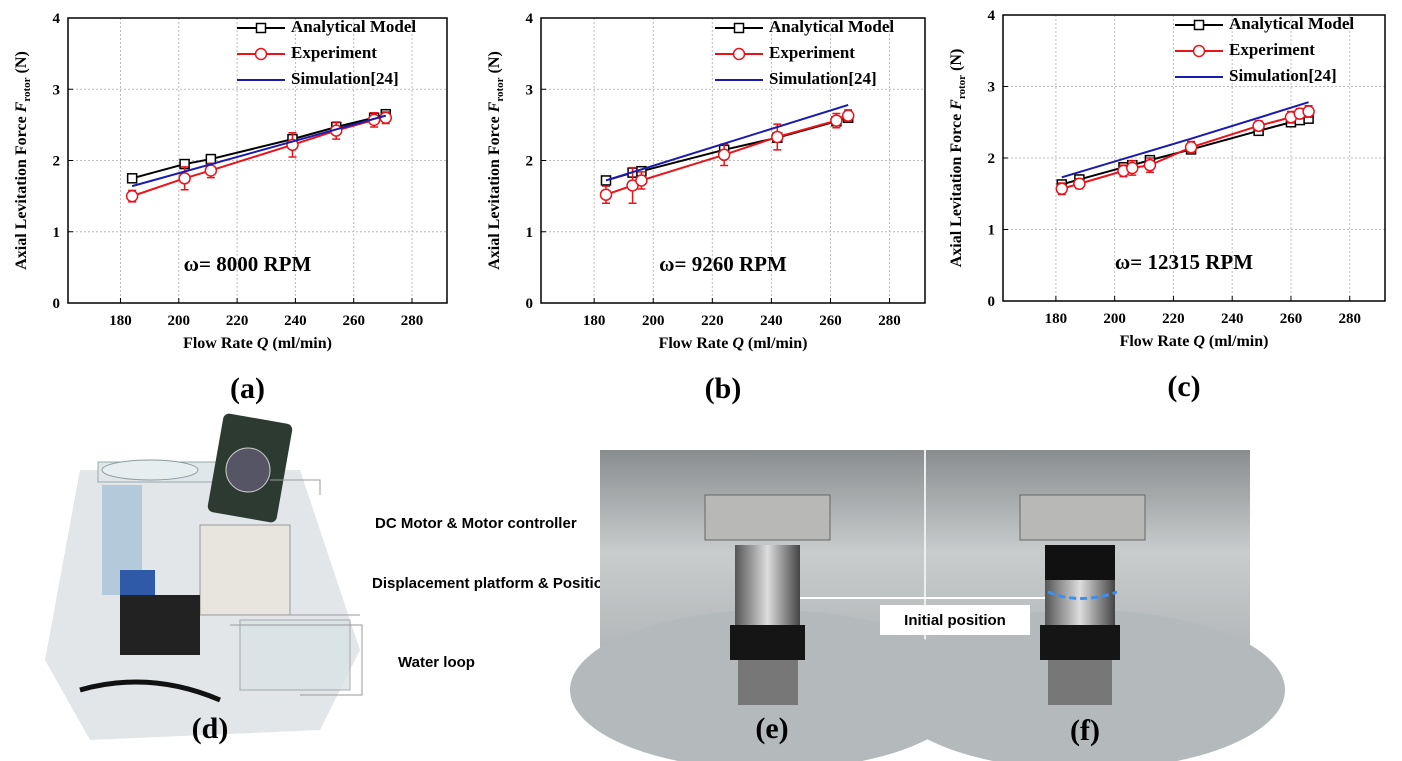 The width and height of the screenshot is (1402, 761). Describe the element at coordinates (830, 321) in the screenshot. I see `x-tick-label: 260` at that location.